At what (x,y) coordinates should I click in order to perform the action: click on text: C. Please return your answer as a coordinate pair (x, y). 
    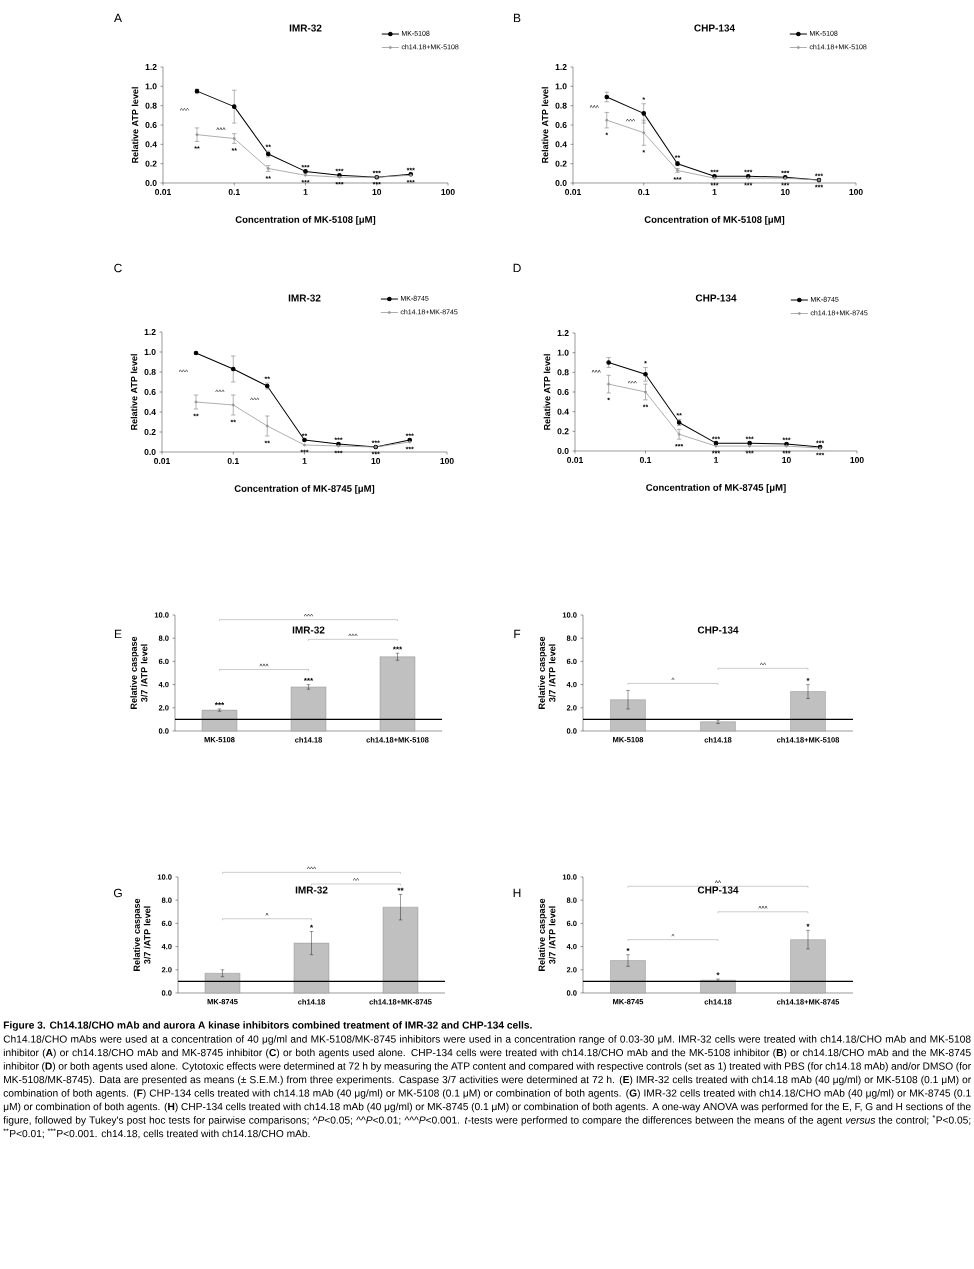
    Looking at the image, I should click on (118, 268).